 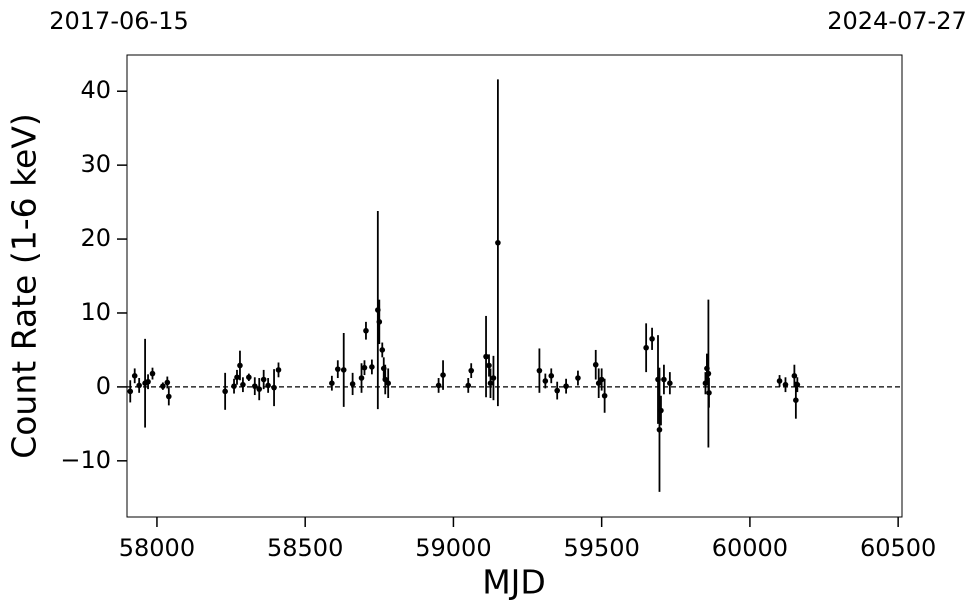 I want to click on y-tick-label: 30, so click(x=95, y=164).